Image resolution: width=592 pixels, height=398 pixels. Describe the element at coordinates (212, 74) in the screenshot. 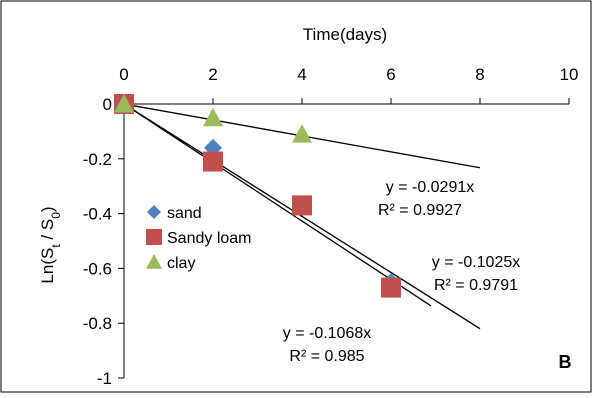

I see `x-tick-label: 2` at that location.